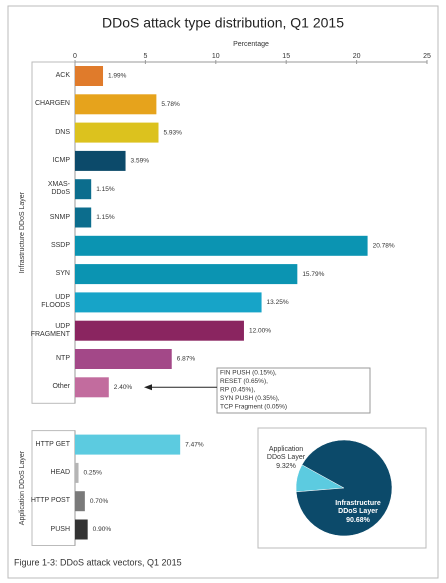 This screenshot has height=583, width=446. I want to click on pie-value-label: 9.32%, so click(286, 466).